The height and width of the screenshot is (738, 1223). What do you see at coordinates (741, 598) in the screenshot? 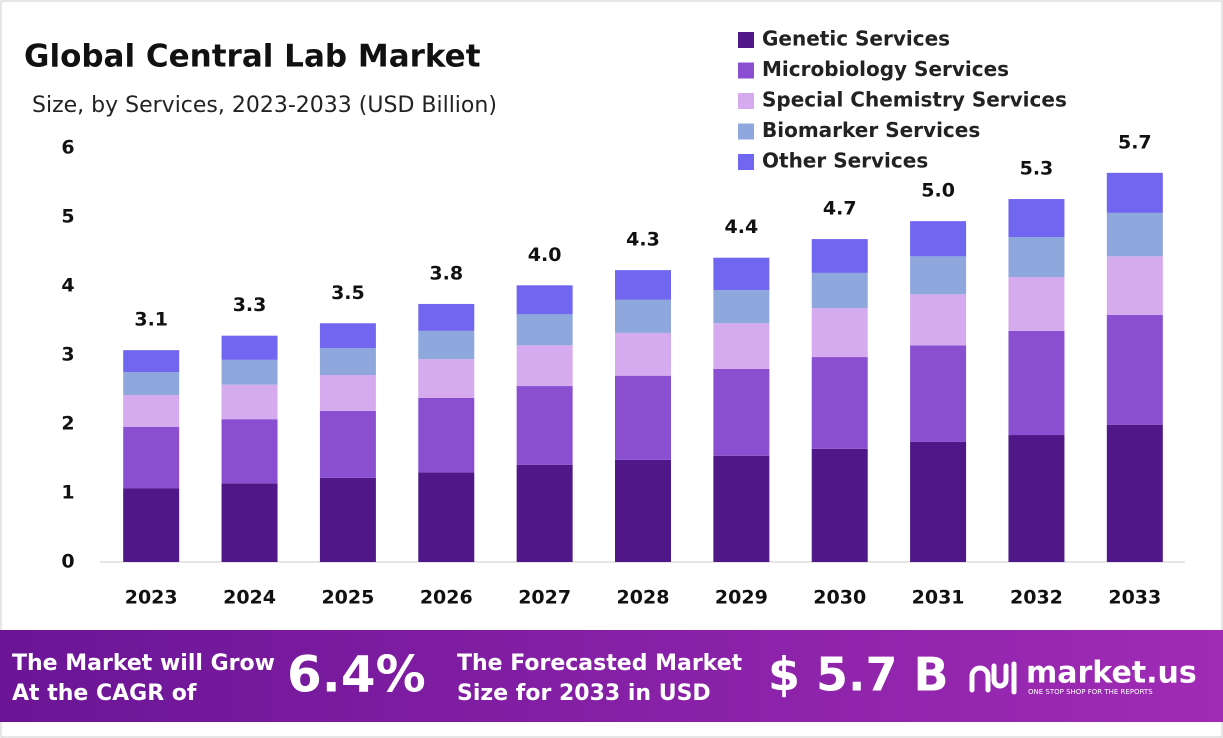
I see `x-tick-label: 2029` at bounding box center [741, 598].